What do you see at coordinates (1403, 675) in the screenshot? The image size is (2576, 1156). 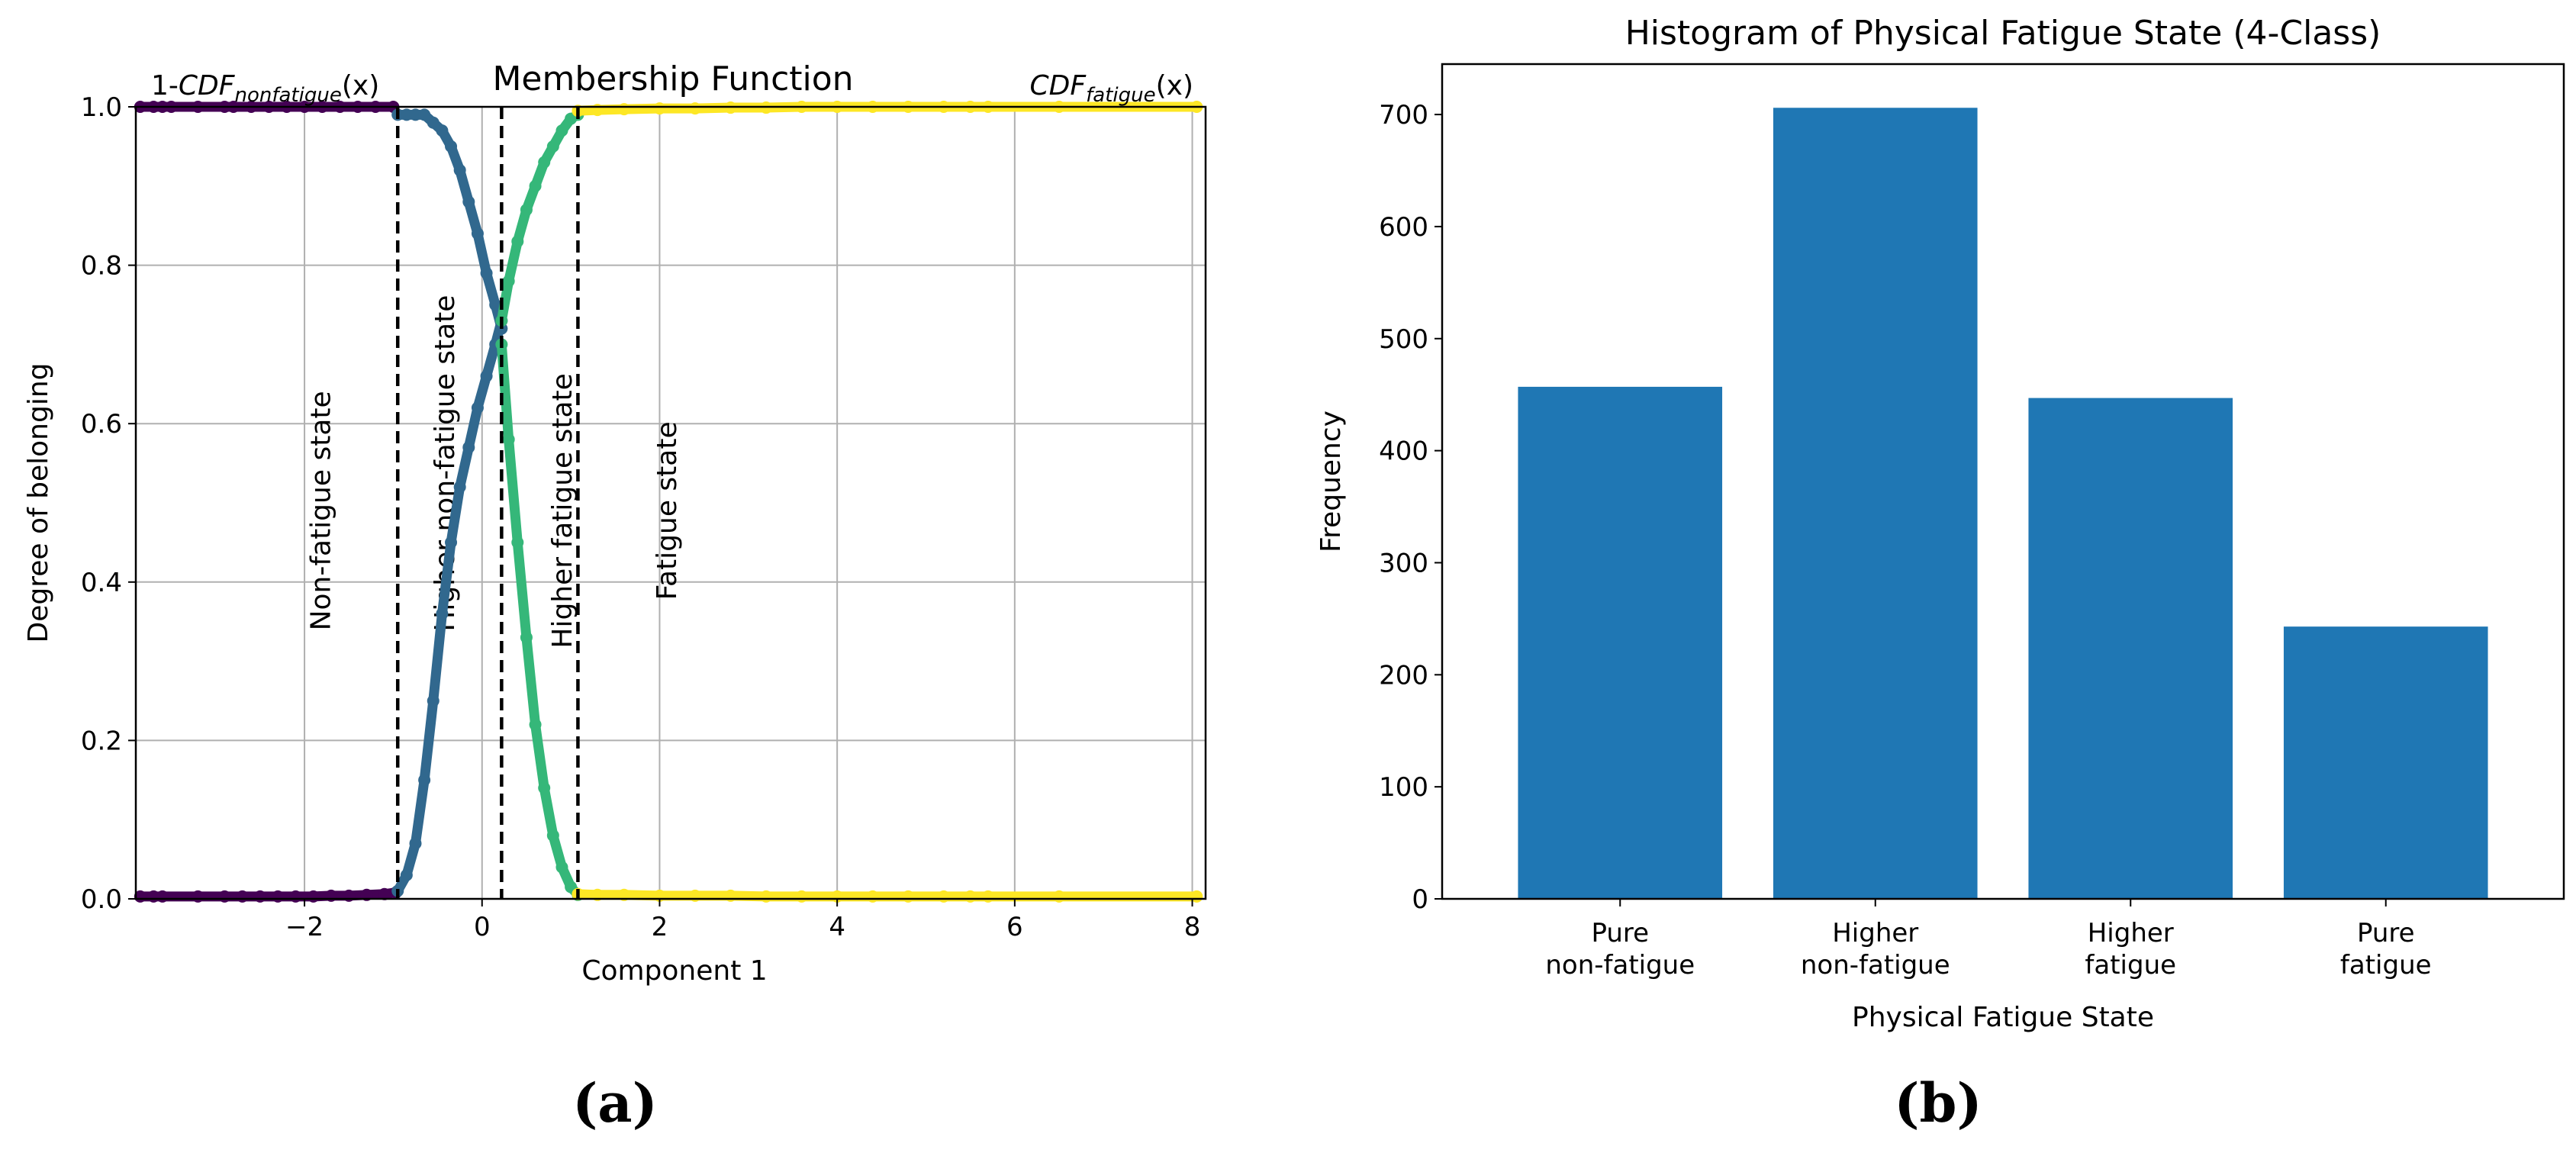 I see `y-tick-label: 200` at bounding box center [1403, 675].